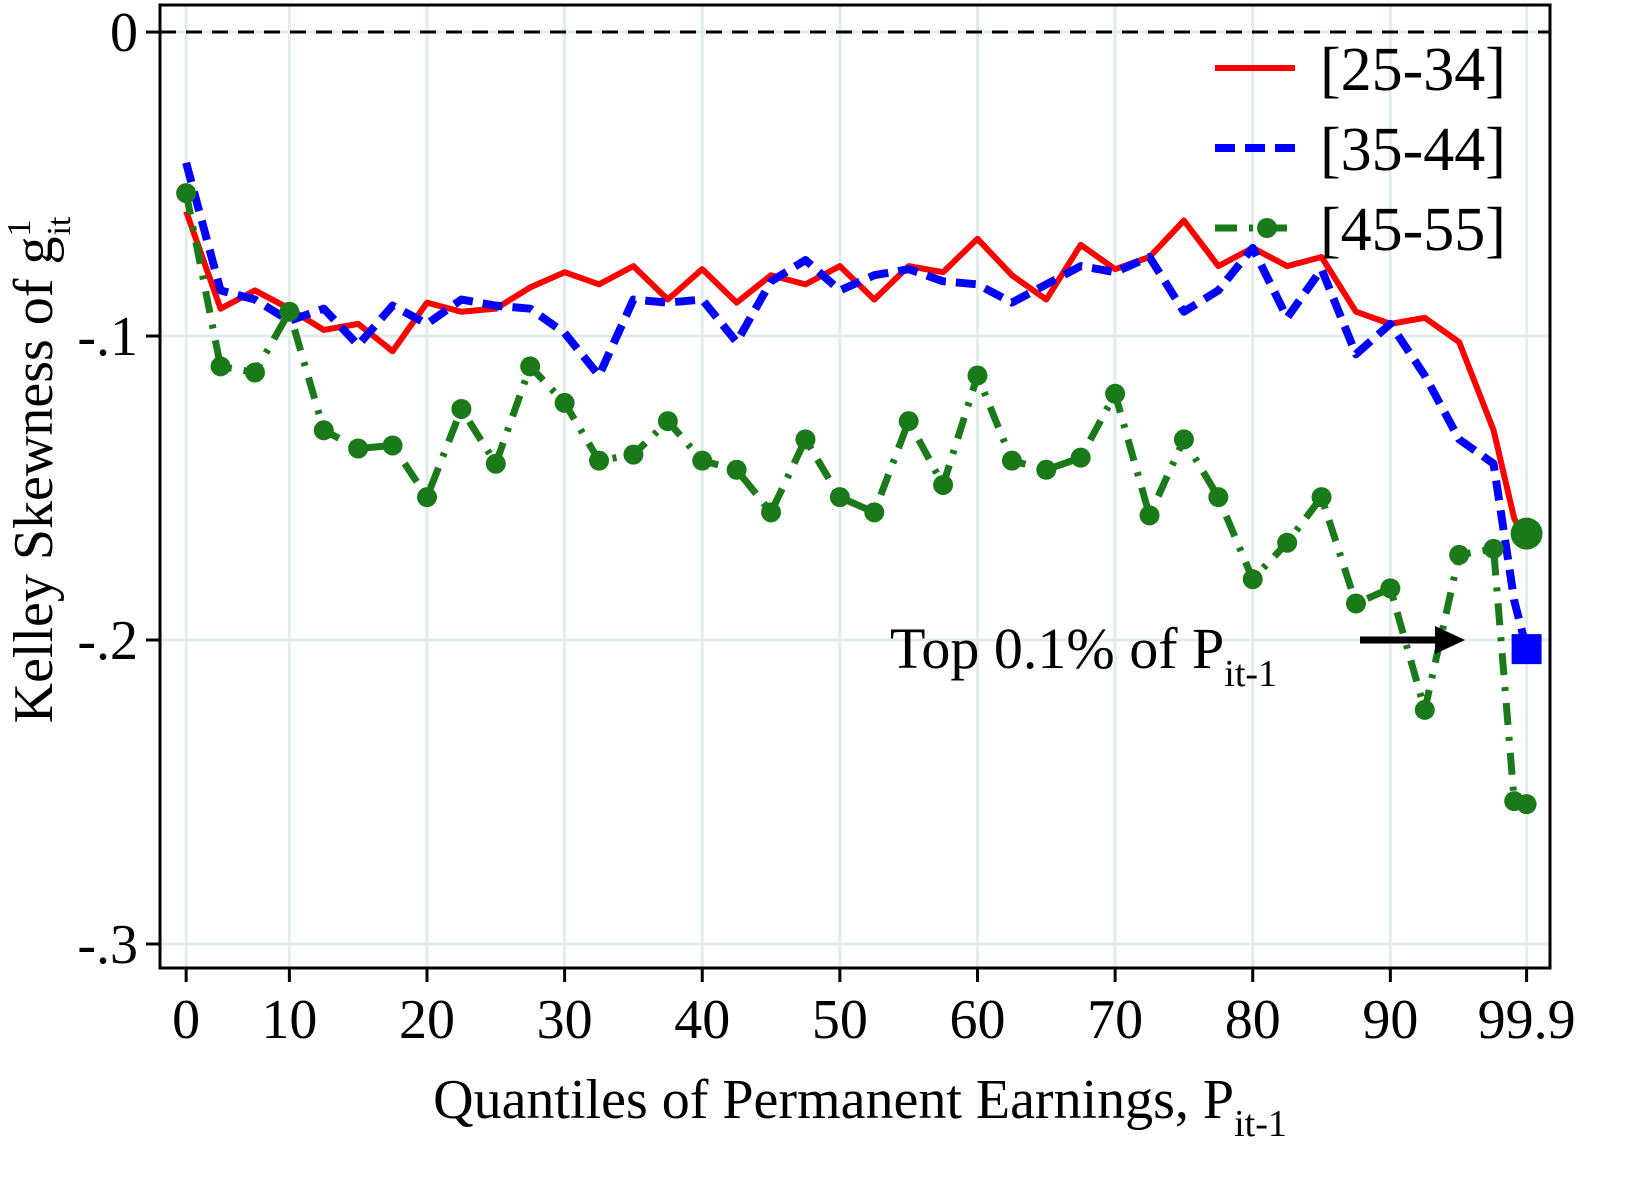 Image resolution: width=1628 pixels, height=1178 pixels. Describe the element at coordinates (833, 1100) in the screenshot. I see `x-label-text: Quantiles of Permanent Earnings, P` at that location.